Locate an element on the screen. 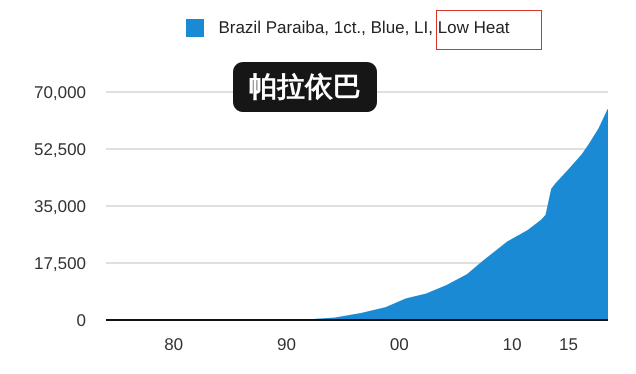  x-tick-label: 15 is located at coordinates (568, 344).